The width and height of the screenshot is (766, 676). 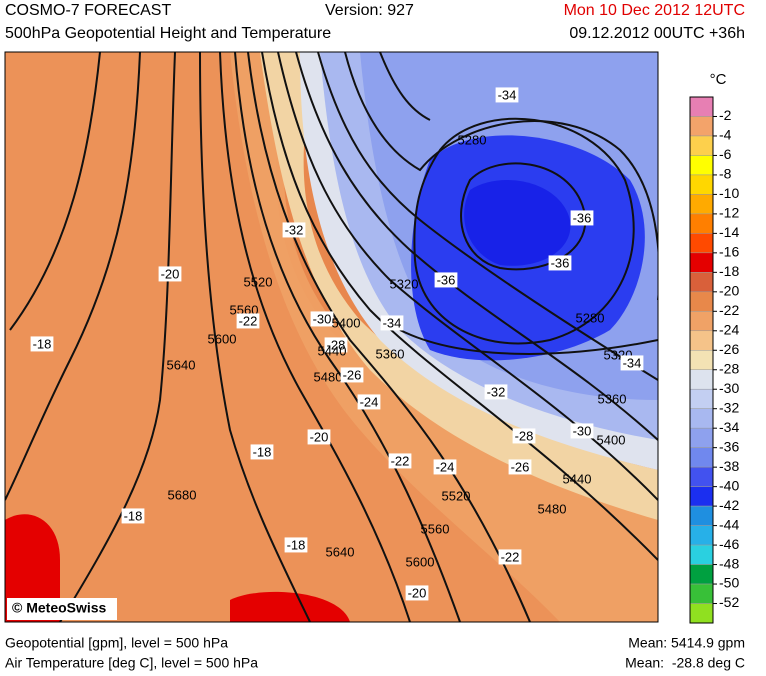 What do you see at coordinates (718, 79) in the screenshot?
I see `legend-unit: °C` at bounding box center [718, 79].